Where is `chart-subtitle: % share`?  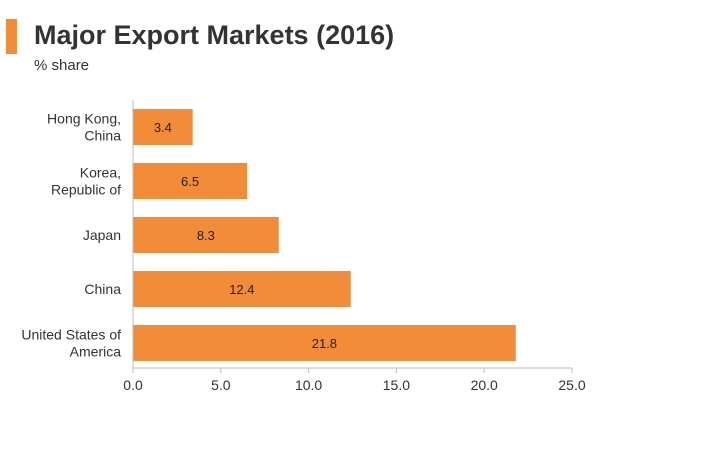
chart-subtitle: % share is located at coordinates (62, 65).